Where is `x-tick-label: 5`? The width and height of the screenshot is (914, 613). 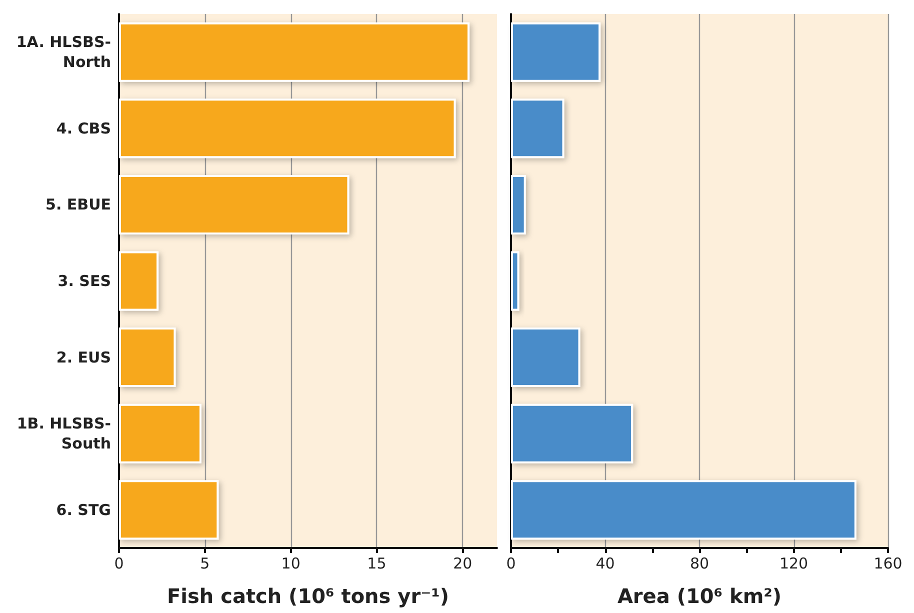
x-tick-label: 5 is located at coordinates (205, 563).